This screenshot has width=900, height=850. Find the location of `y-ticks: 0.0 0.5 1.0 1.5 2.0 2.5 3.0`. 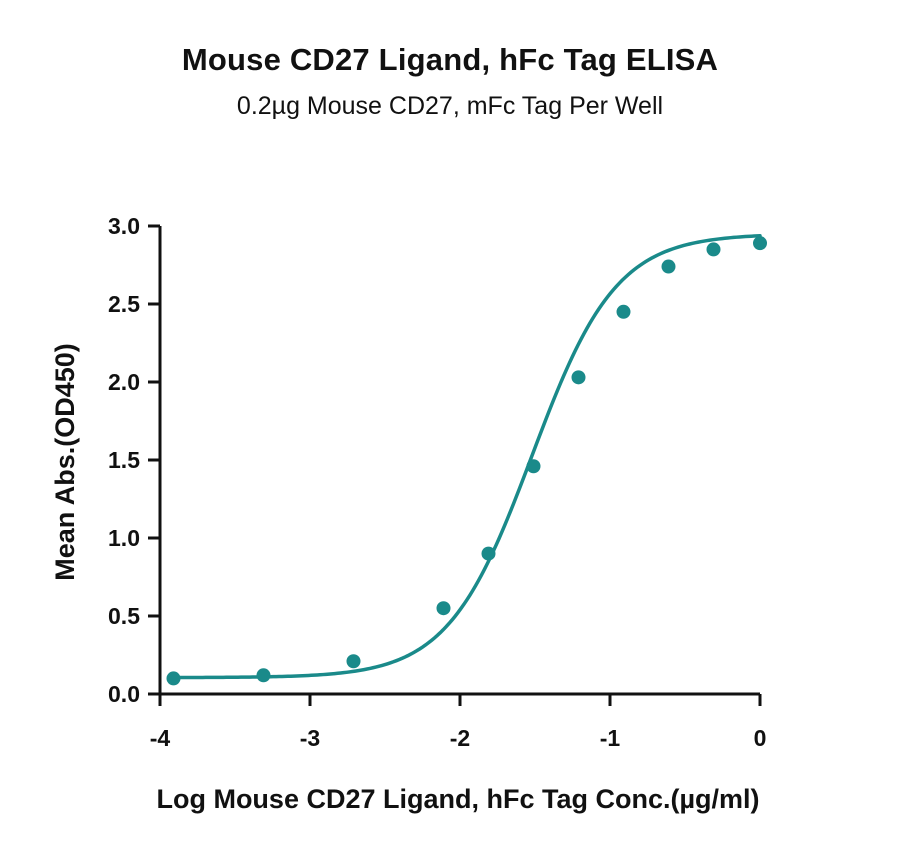

y-ticks: 0.0 0.5 1.0 1.5 2.0 2.5 3.0 is located at coordinates (134, 460).